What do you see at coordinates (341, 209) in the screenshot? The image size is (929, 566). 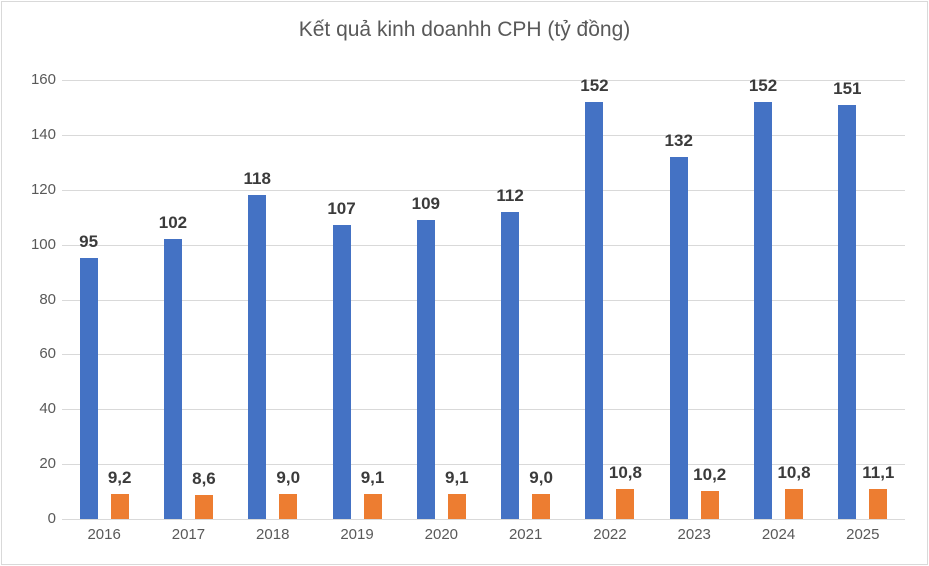 I see `bar-label-series-1: 107` at bounding box center [341, 209].